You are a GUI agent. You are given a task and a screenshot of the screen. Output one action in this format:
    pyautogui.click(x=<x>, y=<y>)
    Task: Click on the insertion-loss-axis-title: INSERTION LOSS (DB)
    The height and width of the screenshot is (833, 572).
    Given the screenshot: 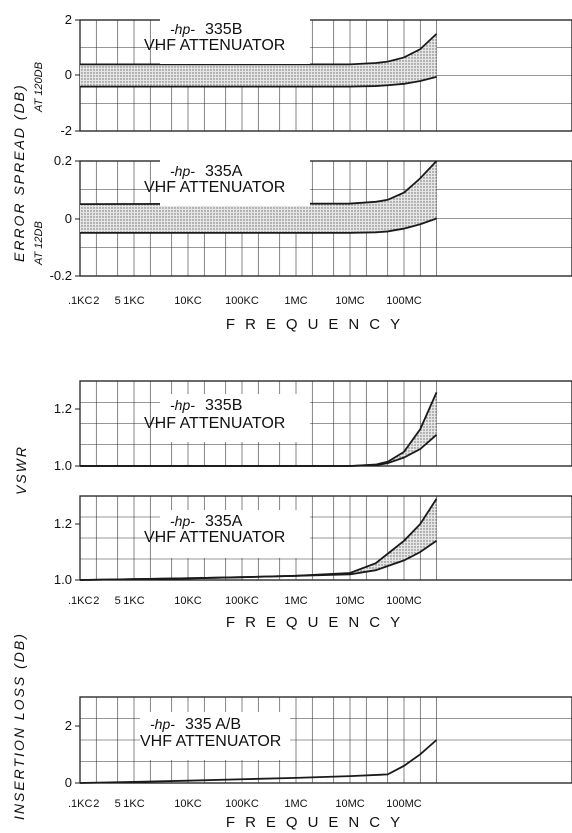 What is the action you would take?
    pyautogui.click(x=19, y=726)
    